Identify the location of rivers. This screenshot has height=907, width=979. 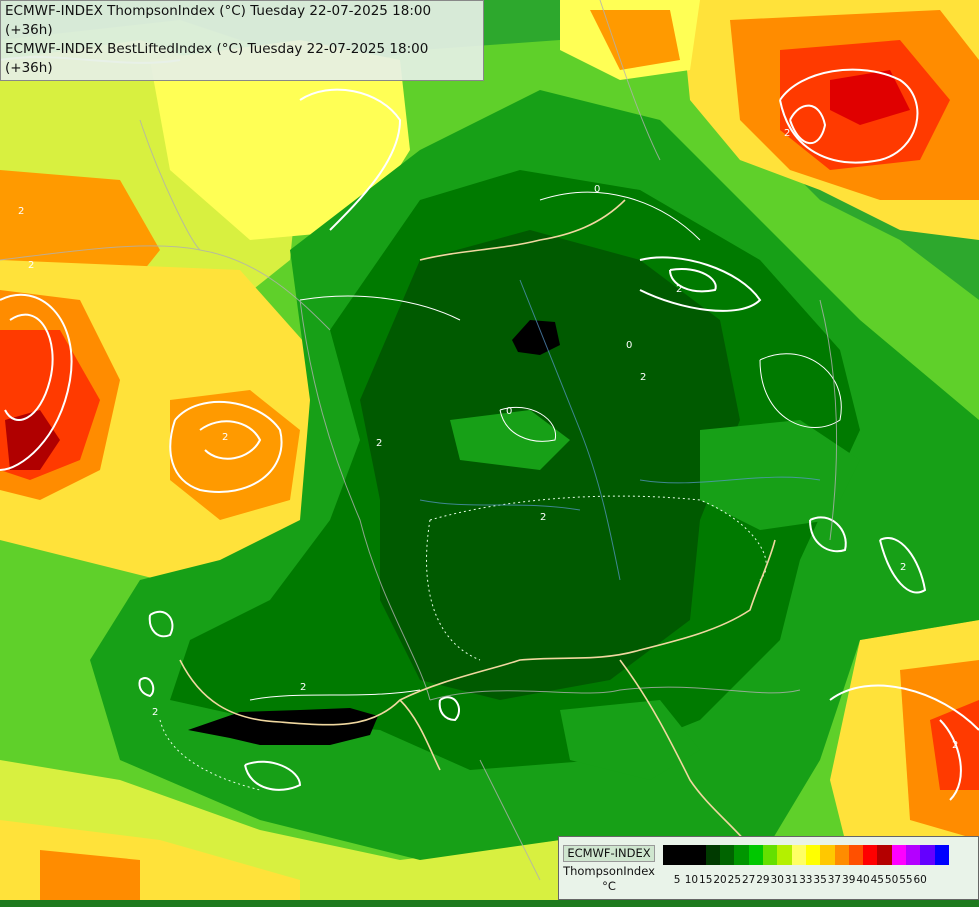
(620, 430).